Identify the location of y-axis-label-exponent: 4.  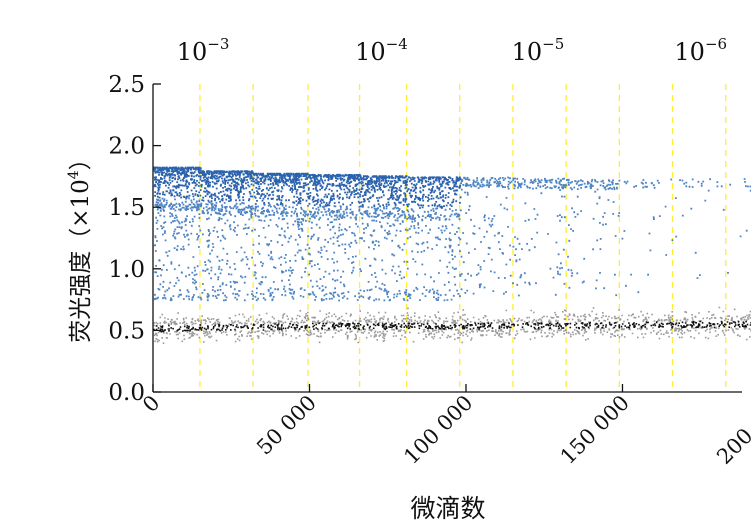
(74, 174).